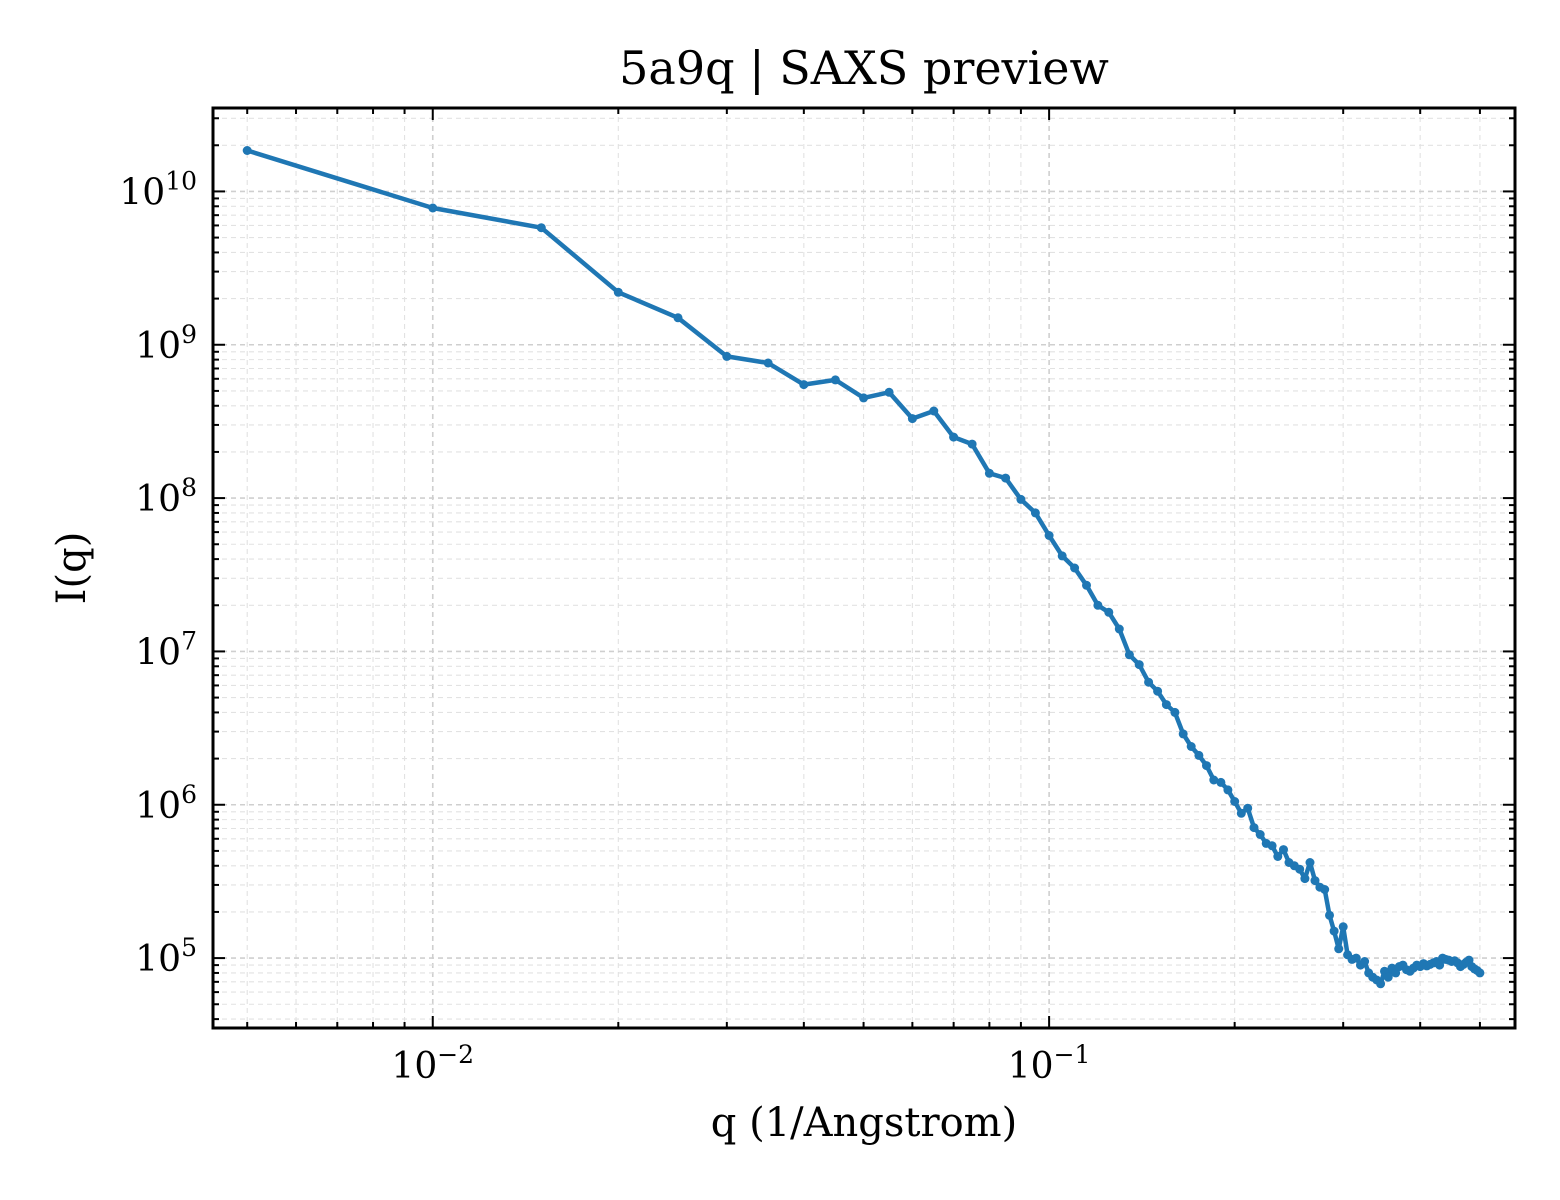  I want to click on y-tick-label: 10⁶, so click(166, 803).